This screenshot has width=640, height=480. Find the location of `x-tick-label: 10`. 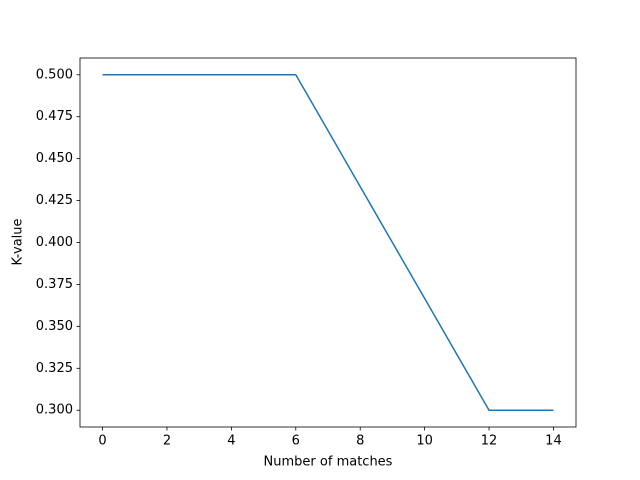

x-tick-label: 10 is located at coordinates (424, 441).